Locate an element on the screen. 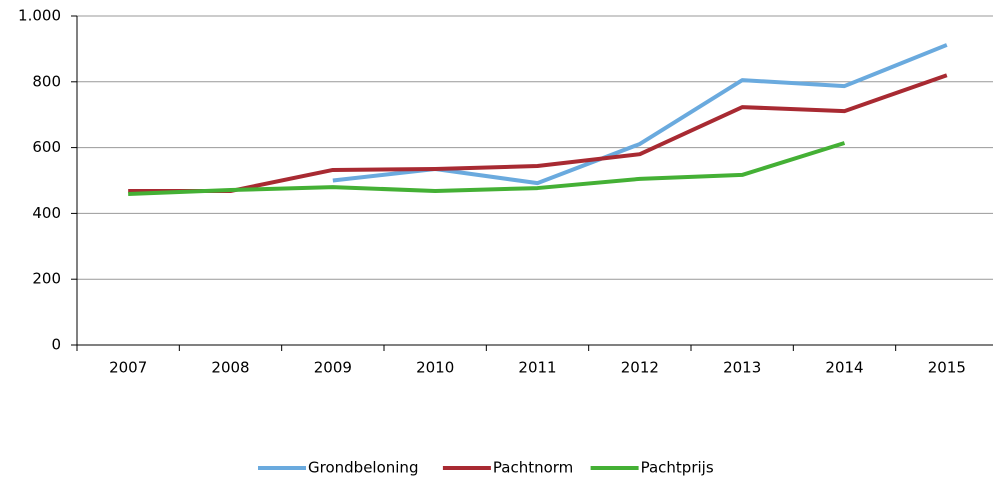  x-tick-label: 2014 is located at coordinates (844, 368).